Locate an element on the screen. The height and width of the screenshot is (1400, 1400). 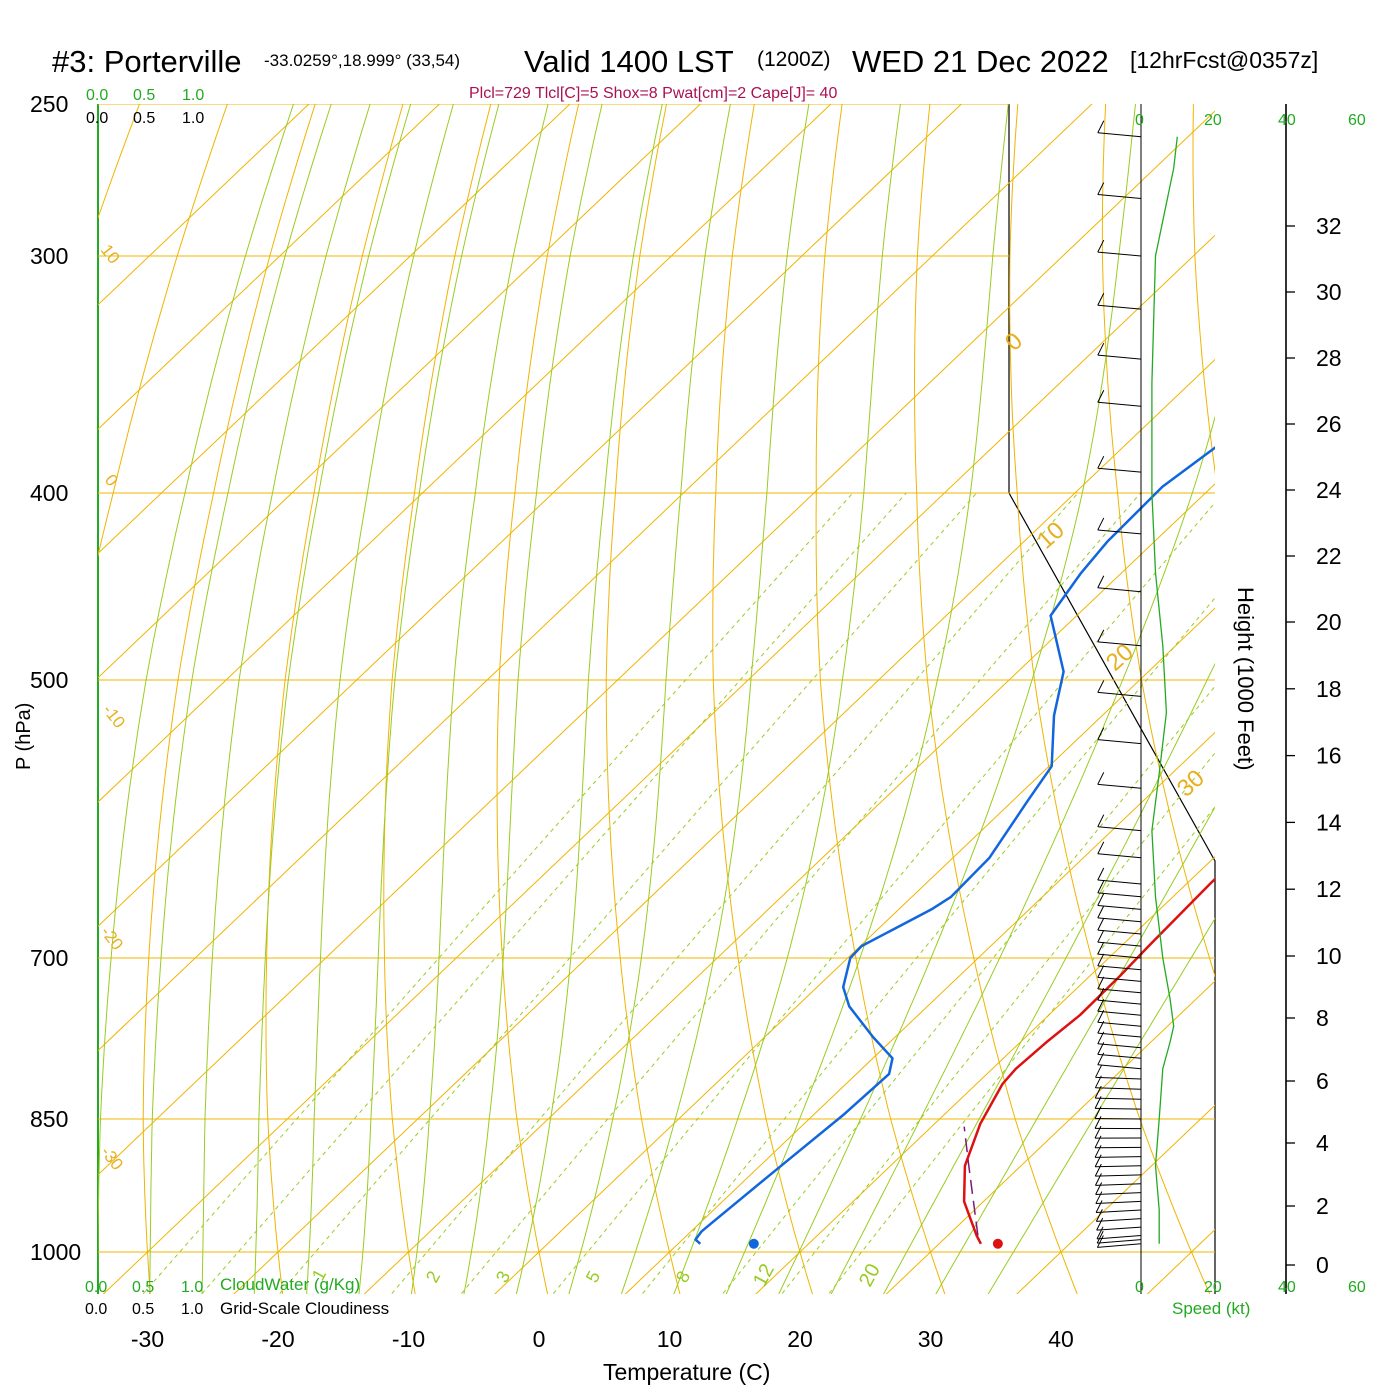
pressure-tick-labels: 250 300 400 500 700 850 1000 is located at coordinates (55, 678).